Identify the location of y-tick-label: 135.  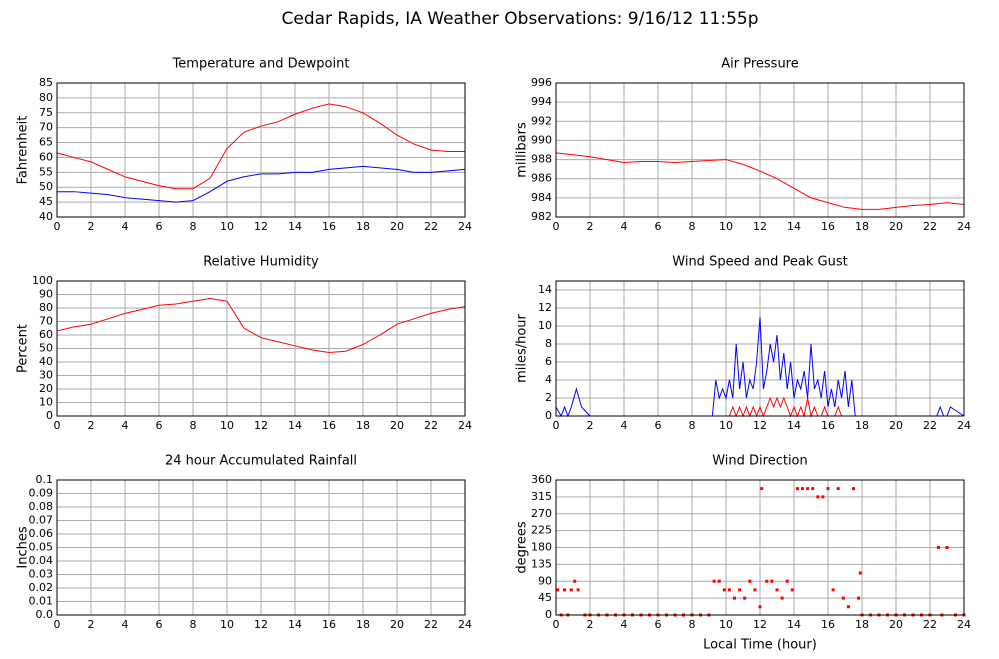
(541, 563).